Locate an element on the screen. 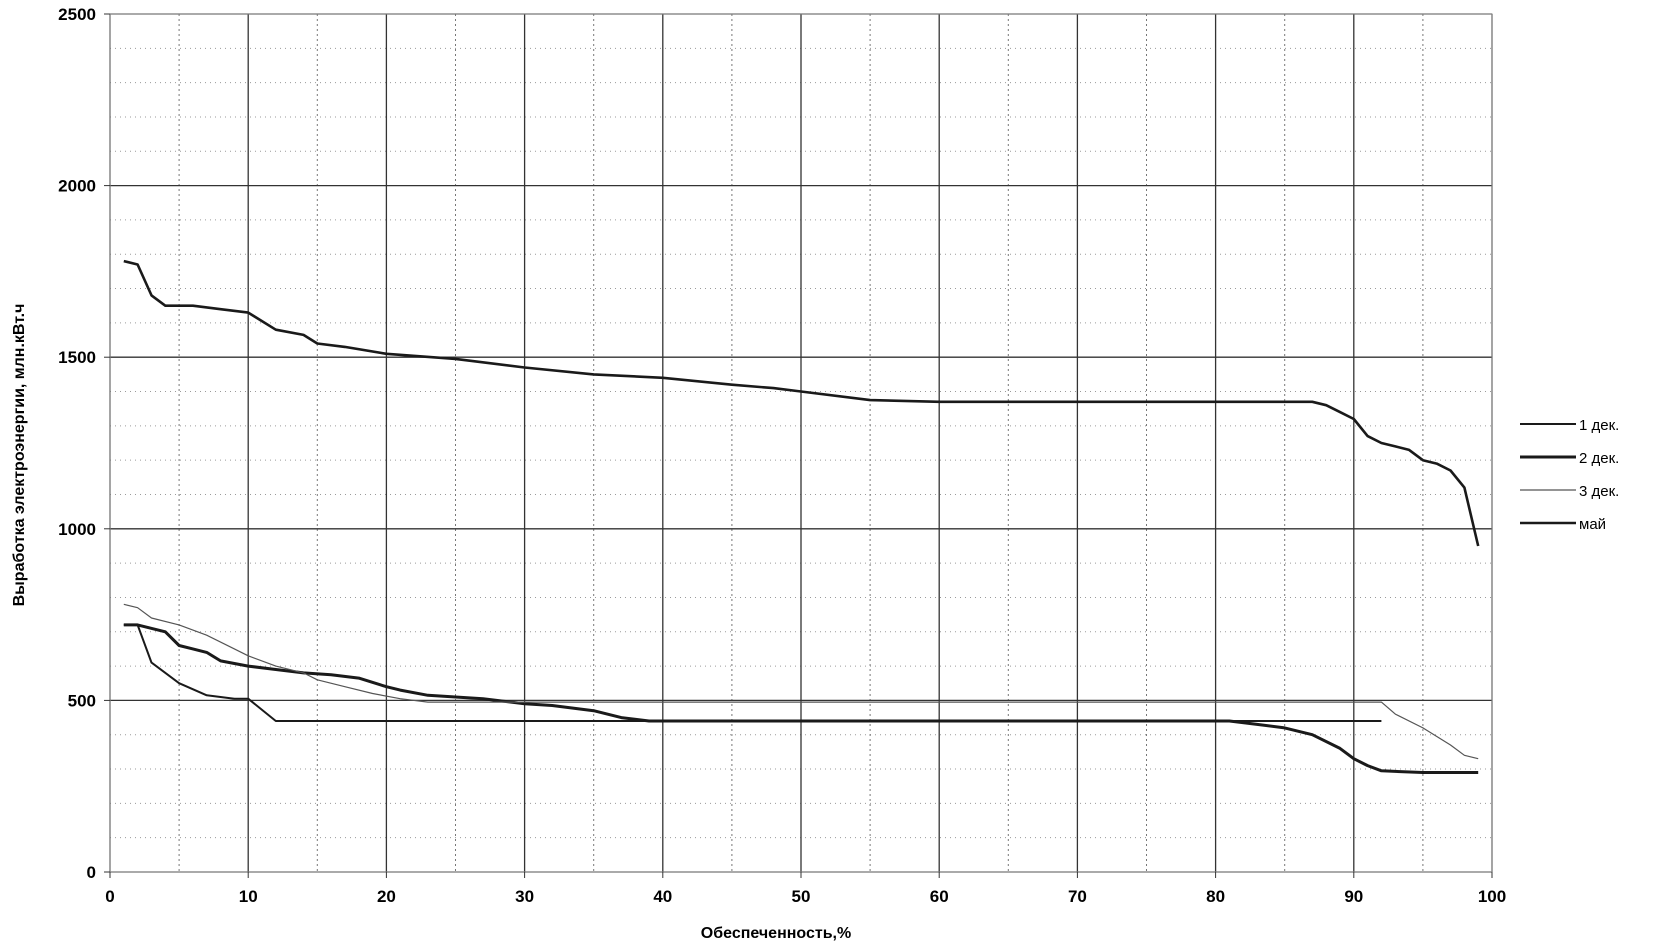 The image size is (1654, 950). x-axis-ticks: 0 10 20 30 40 50 60 70 80 90 100 is located at coordinates (805, 889).